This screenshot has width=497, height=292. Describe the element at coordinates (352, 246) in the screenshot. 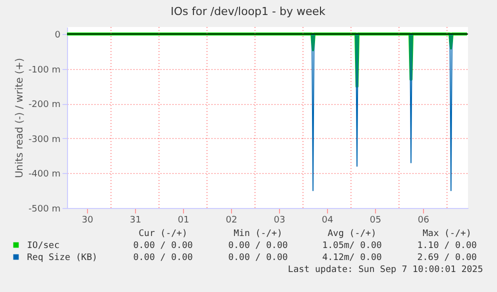

I see `text: 1.05m/ 0.00` at that location.